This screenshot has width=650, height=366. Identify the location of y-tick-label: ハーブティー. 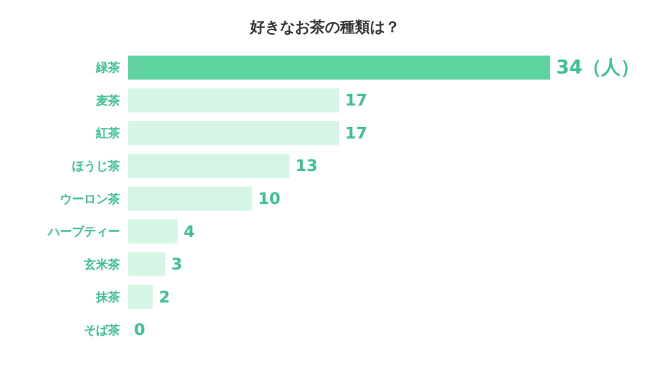
(83, 231).